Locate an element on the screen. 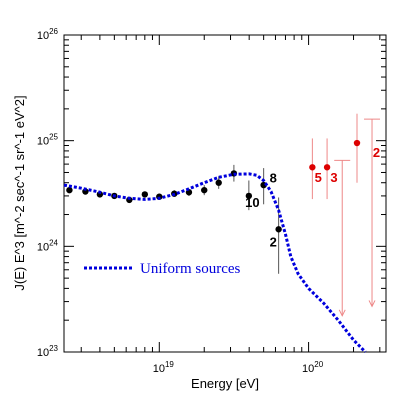 The height and width of the screenshot is (400, 415). x-tick-label: 1020 is located at coordinates (313, 367).